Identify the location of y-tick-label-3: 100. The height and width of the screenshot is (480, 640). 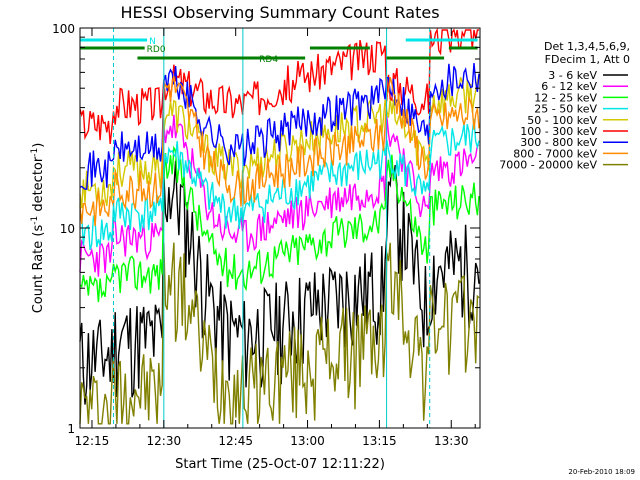
(63, 29).